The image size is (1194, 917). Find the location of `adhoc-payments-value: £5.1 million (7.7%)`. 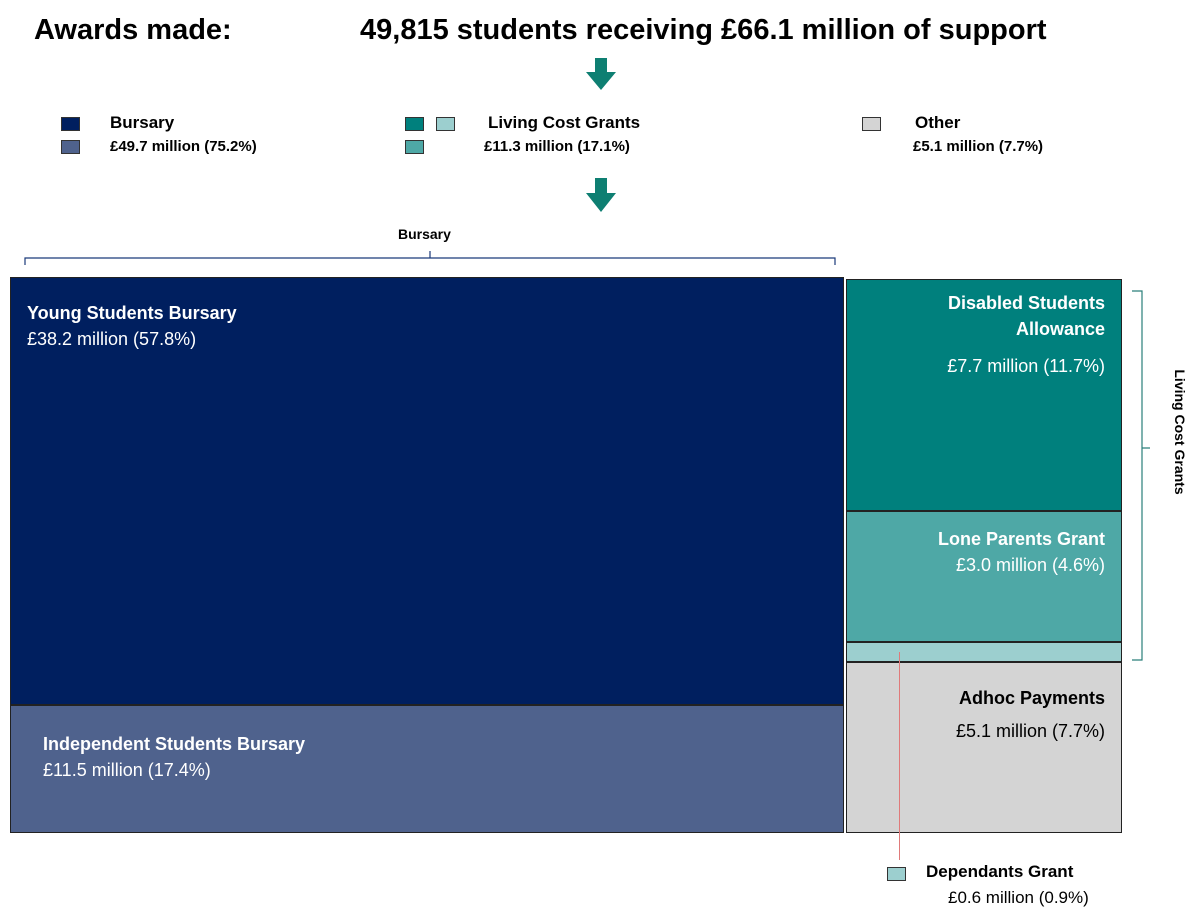

adhoc-payments-value: £5.1 million (7.7%) is located at coordinates (1030, 731).